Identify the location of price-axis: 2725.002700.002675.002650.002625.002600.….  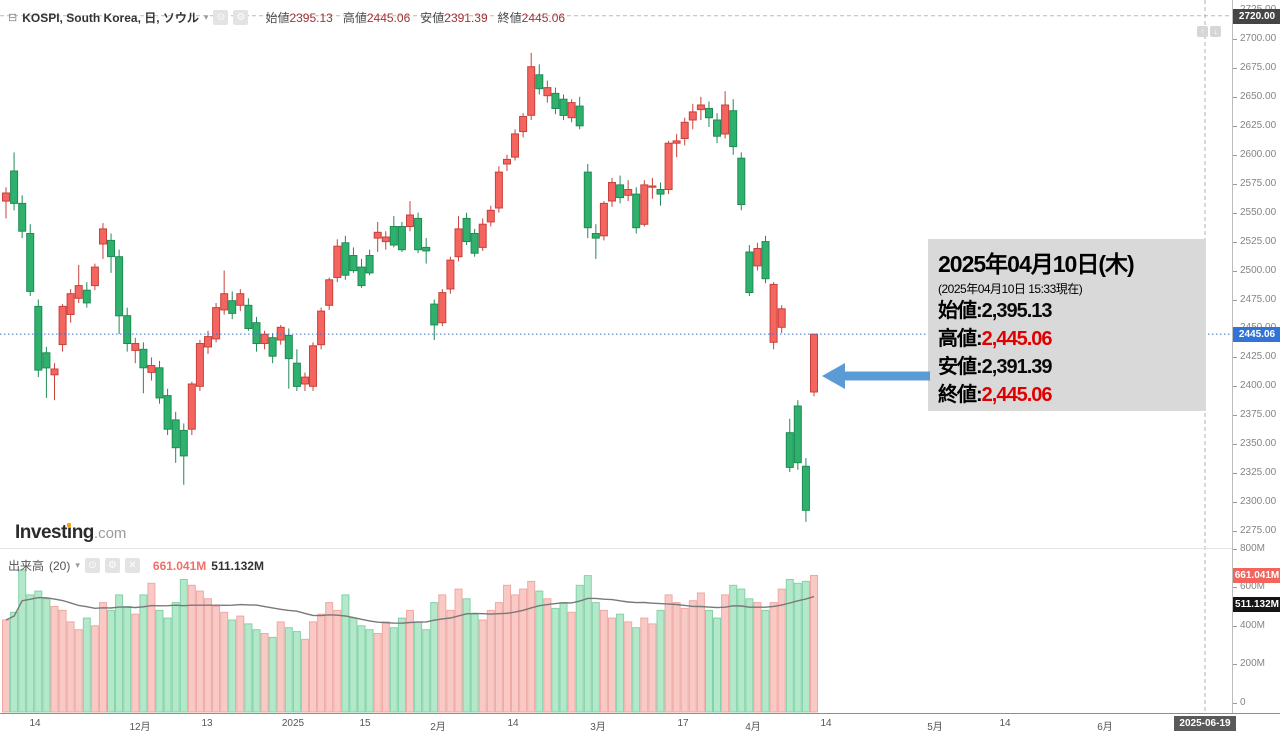
(1256, 356).